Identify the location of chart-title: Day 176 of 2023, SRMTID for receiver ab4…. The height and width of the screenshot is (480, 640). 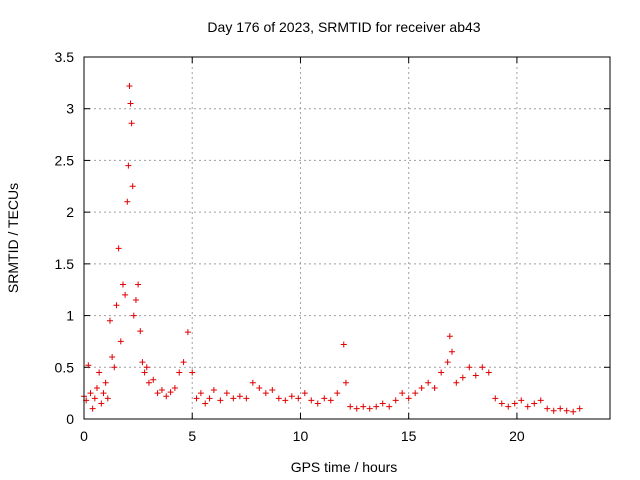
(343, 27).